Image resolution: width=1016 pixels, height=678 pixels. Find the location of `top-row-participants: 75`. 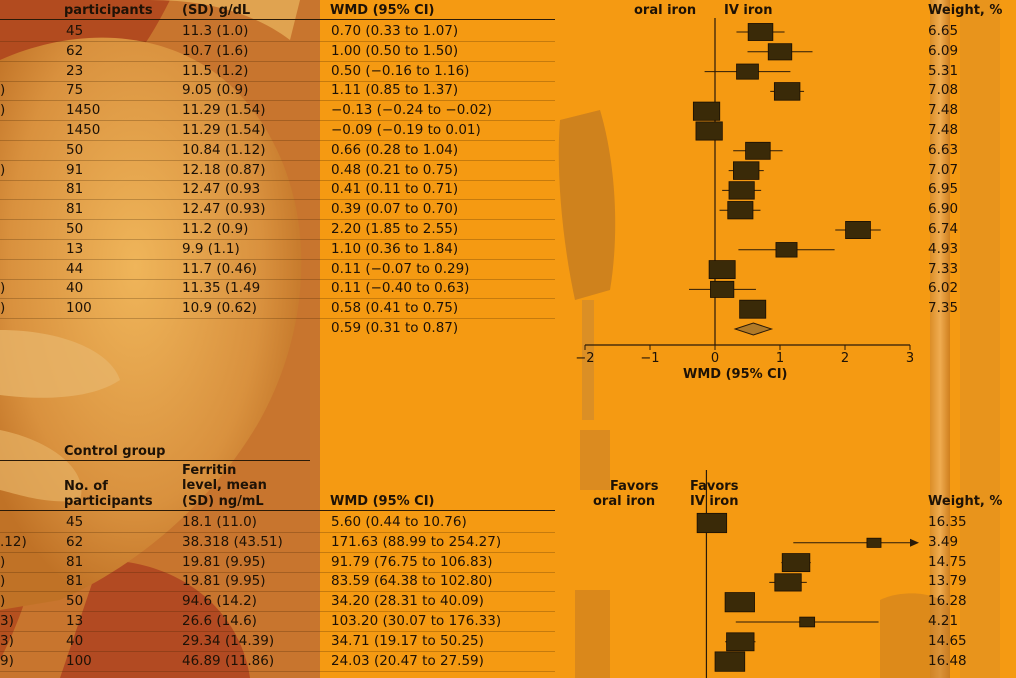

top-row-participants: 75 is located at coordinates (75, 90).